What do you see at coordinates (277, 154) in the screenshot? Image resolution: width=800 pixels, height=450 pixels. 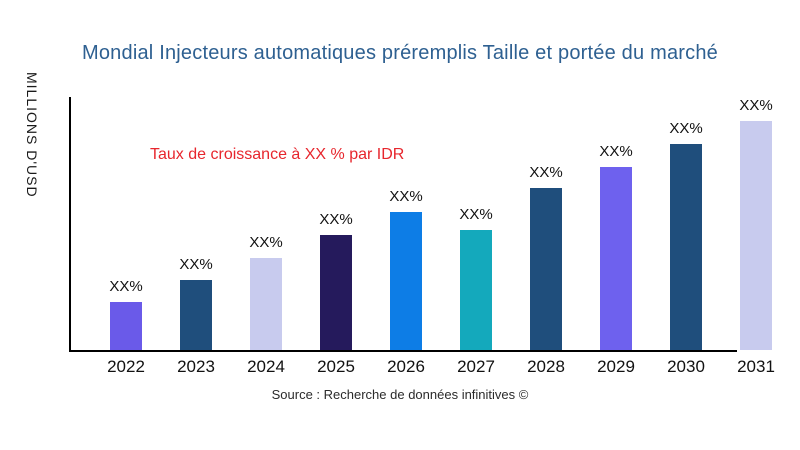 I see `growth-rate-annotation: Taux de croissance à XX % par IDR` at bounding box center [277, 154].